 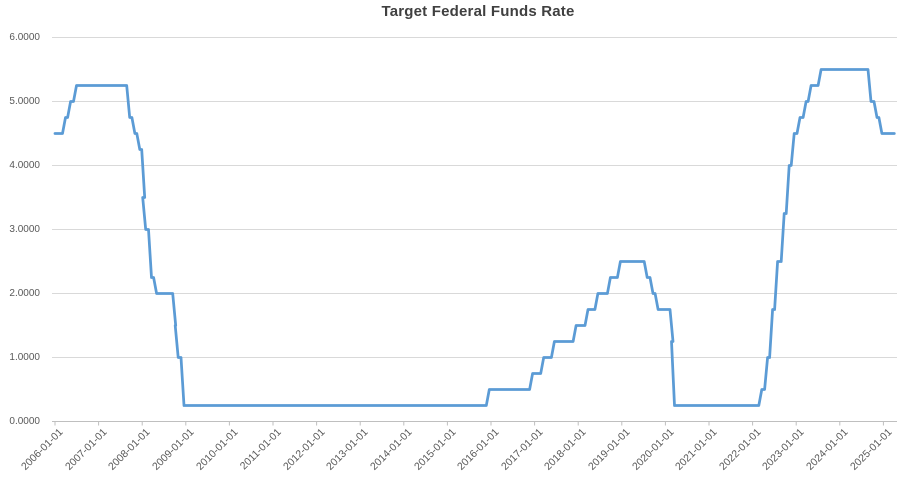 What do you see at coordinates (24, 37) in the screenshot?
I see `y-tick-label: 6.0000` at bounding box center [24, 37].